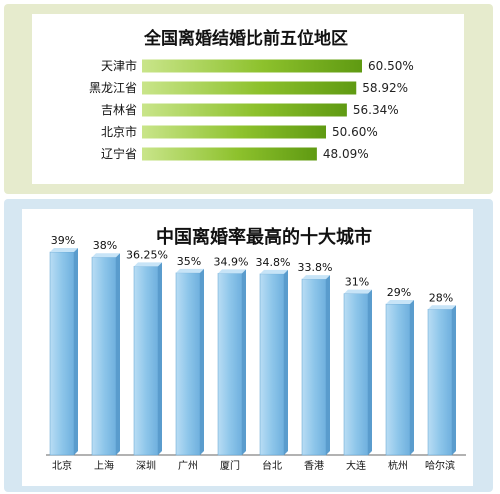 This screenshot has width=500, height=494. What do you see at coordinates (119, 131) in the screenshot?
I see `top-category-label: 北京市` at bounding box center [119, 131].